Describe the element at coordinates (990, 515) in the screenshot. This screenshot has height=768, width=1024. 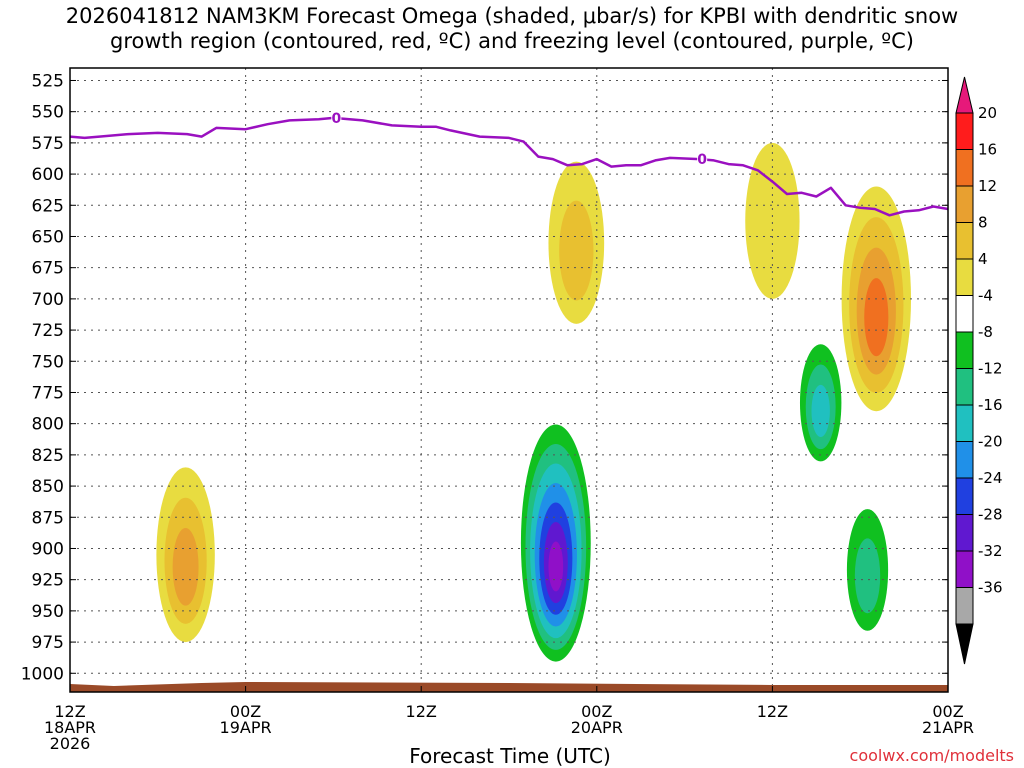
I see `colorbar-label-11: -28` at that location.